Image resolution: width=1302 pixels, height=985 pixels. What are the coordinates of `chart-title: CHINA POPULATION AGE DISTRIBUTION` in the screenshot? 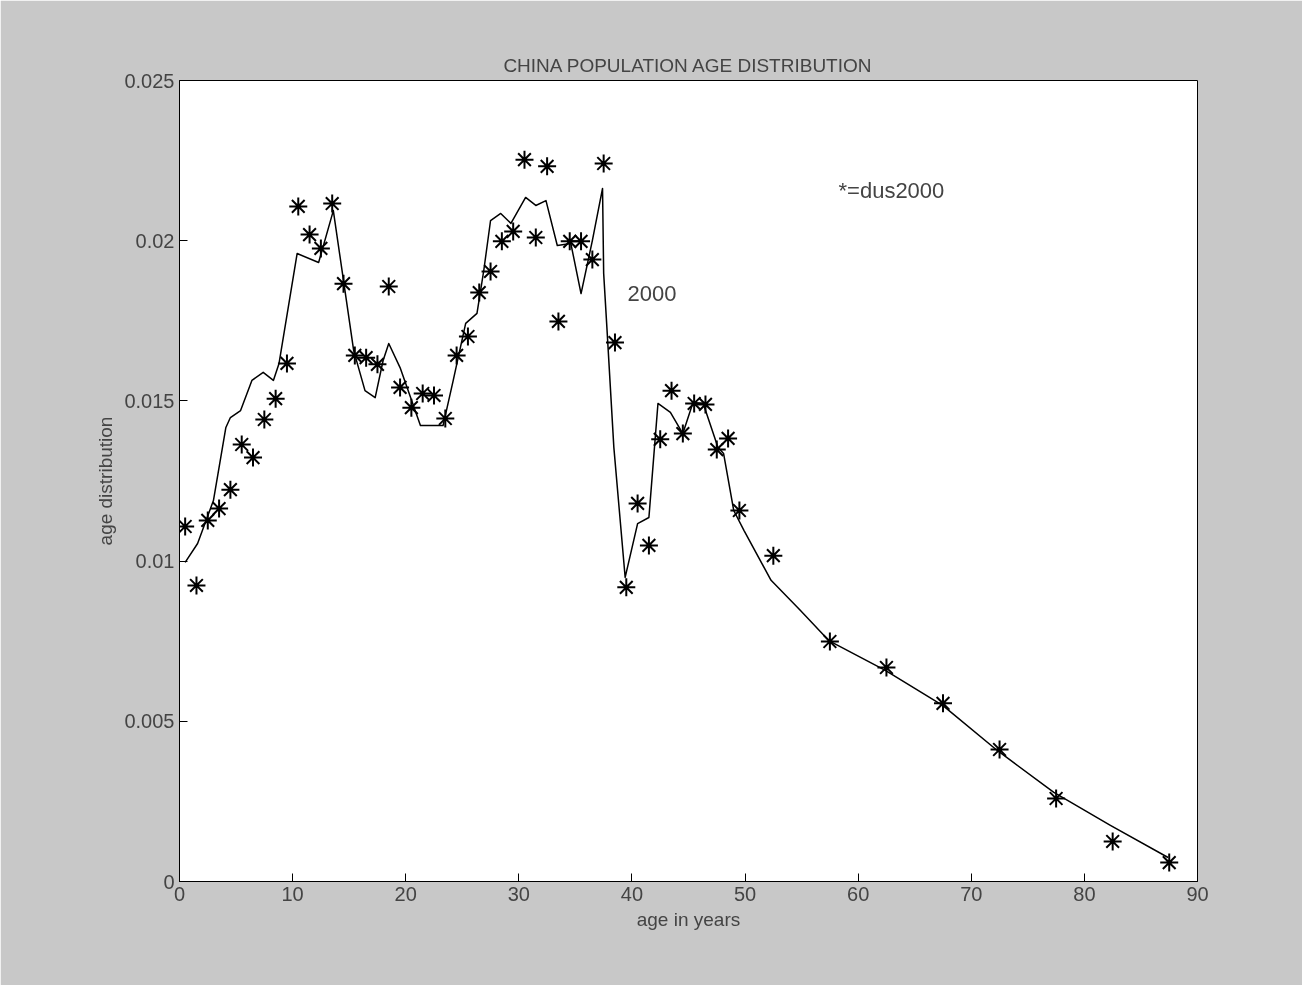 It's located at (687, 65).